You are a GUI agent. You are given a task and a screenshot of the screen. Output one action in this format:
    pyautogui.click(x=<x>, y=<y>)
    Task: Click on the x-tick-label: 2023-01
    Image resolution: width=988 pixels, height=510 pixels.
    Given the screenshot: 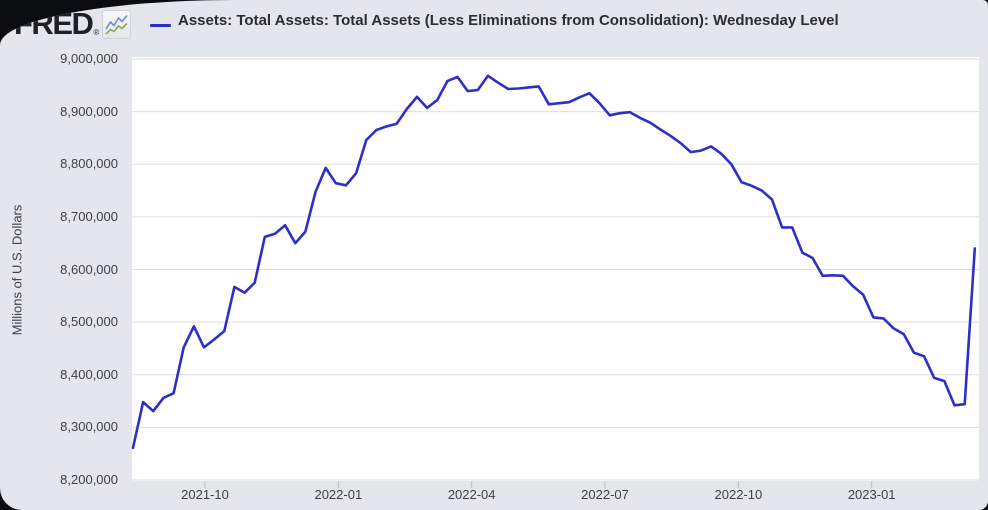 What is the action you would take?
    pyautogui.click(x=871, y=494)
    